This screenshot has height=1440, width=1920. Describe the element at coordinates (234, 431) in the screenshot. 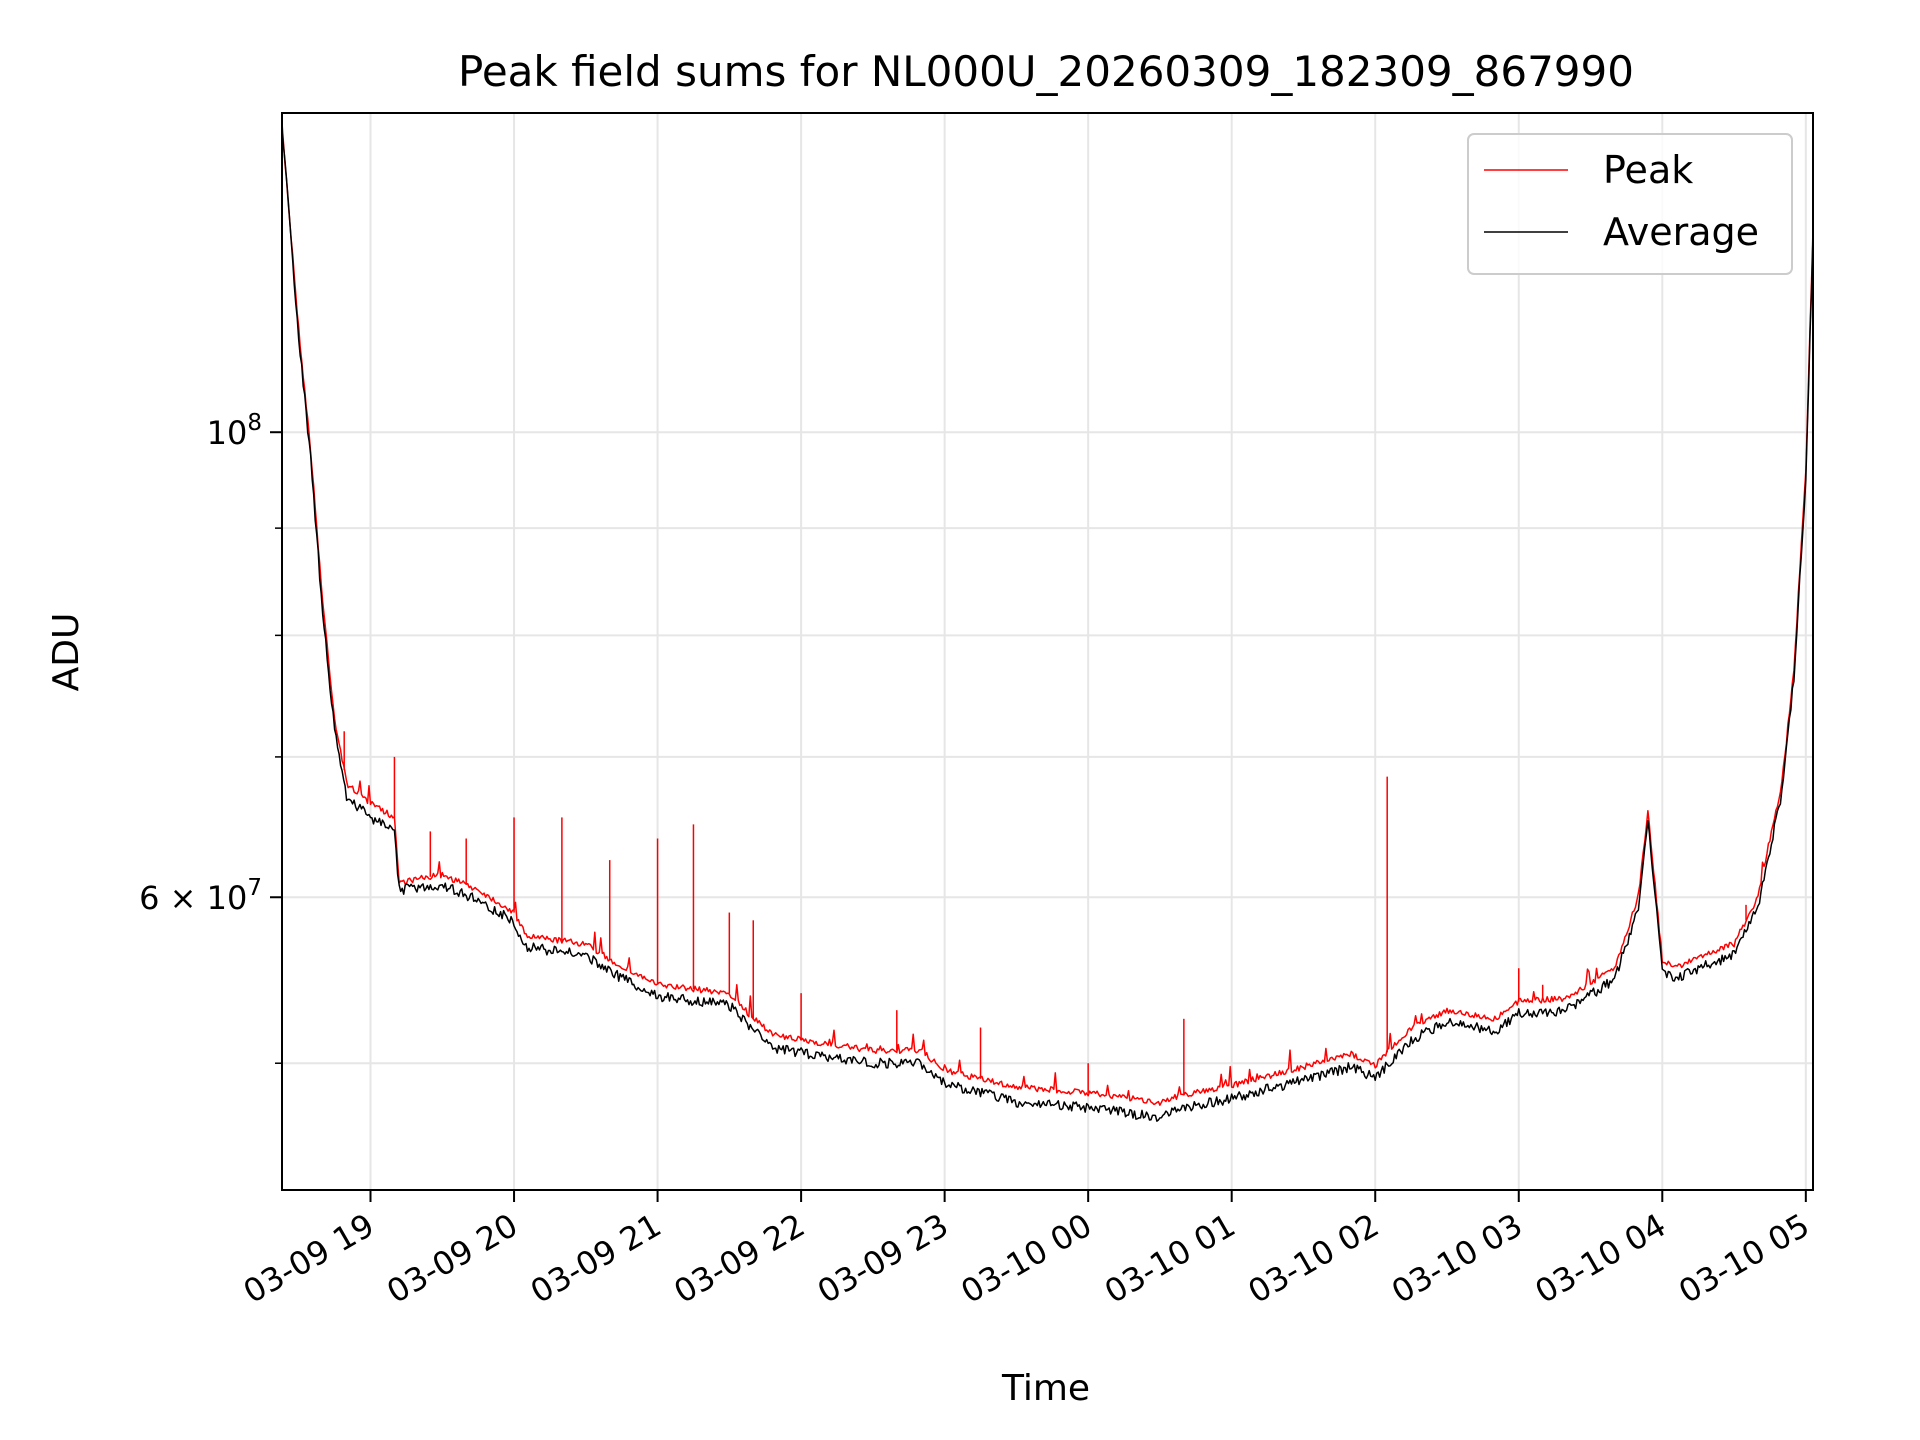

I see `y-tick-label: 108` at that location.